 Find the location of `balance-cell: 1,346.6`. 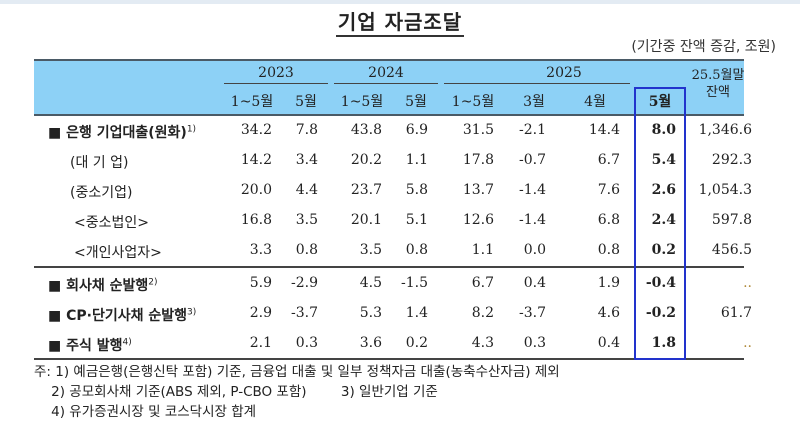

balance-cell: 1,346.6 is located at coordinates (725, 130).